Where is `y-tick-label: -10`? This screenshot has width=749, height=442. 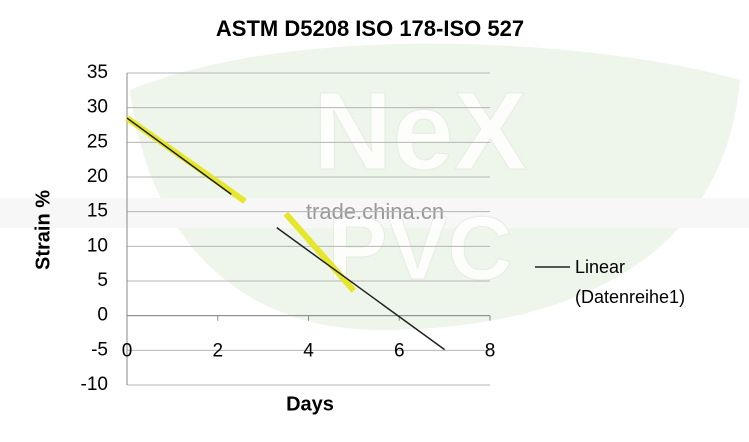
y-tick-label: -10 is located at coordinates (94, 384).